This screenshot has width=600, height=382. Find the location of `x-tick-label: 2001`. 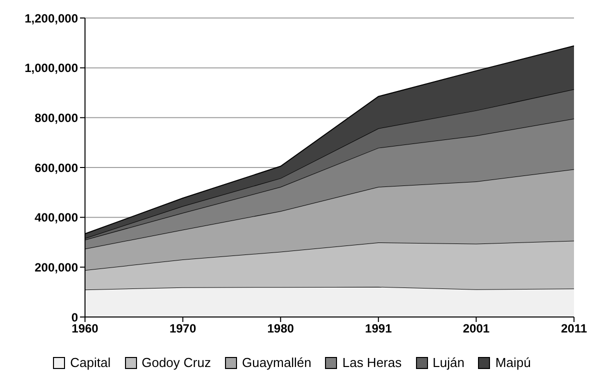

x-tick-label: 2001 is located at coordinates (476, 329).